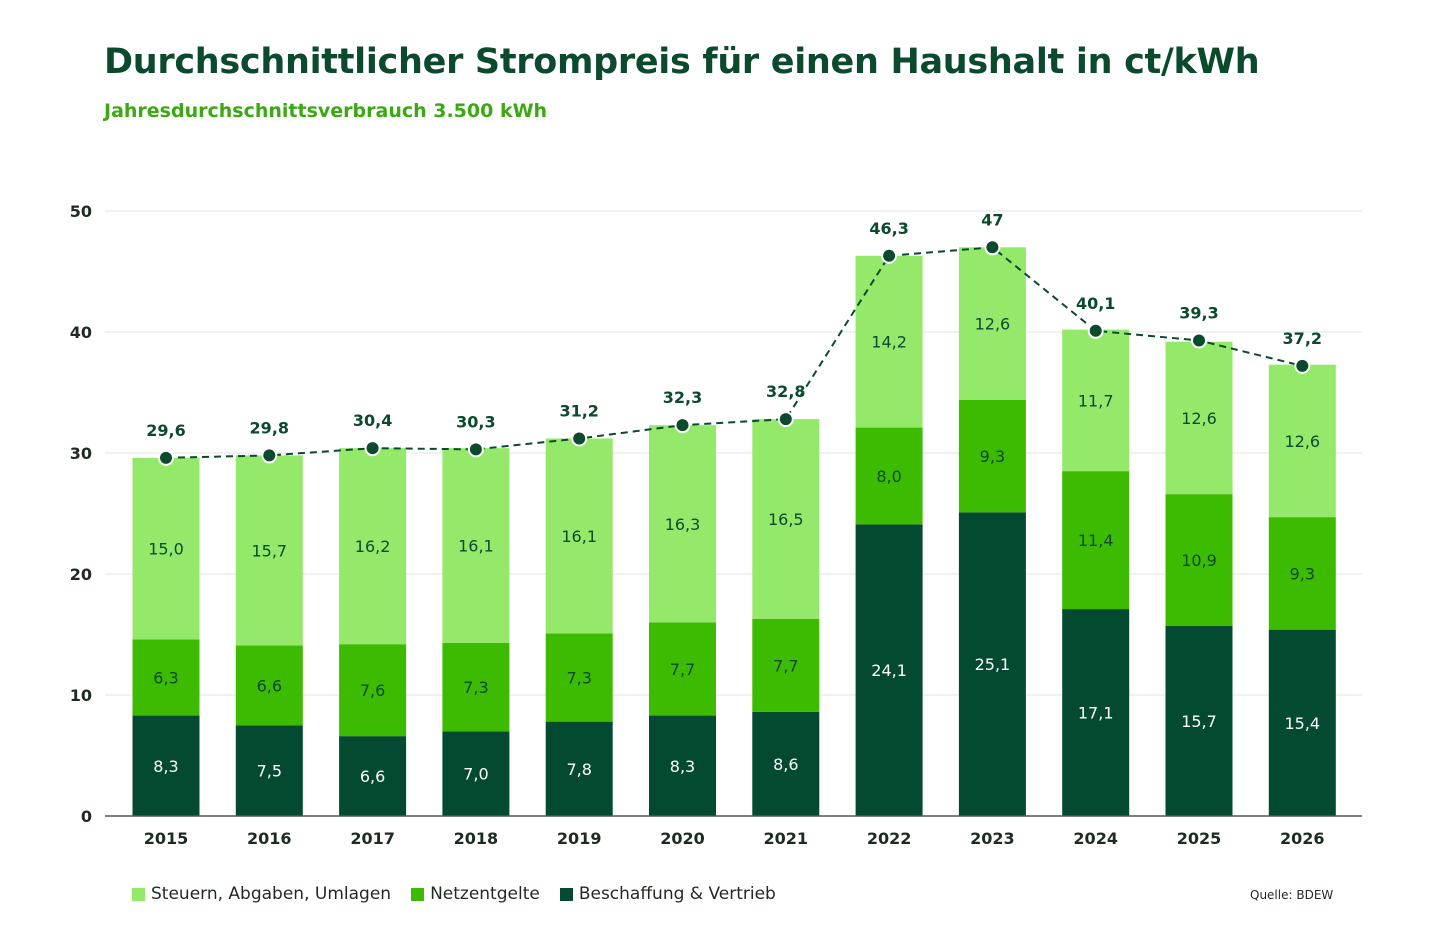 This screenshot has width=1440, height=948. I want to click on segment-label: 10,9, so click(1199, 560).